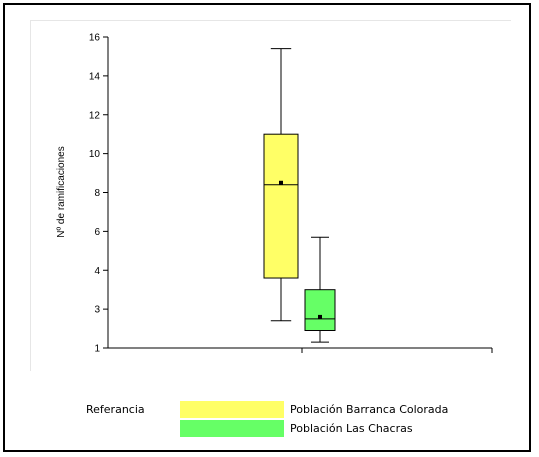 This screenshot has height=457, width=539. Describe the element at coordinates (97, 271) in the screenshot. I see `y-tick-label: 4` at that location.